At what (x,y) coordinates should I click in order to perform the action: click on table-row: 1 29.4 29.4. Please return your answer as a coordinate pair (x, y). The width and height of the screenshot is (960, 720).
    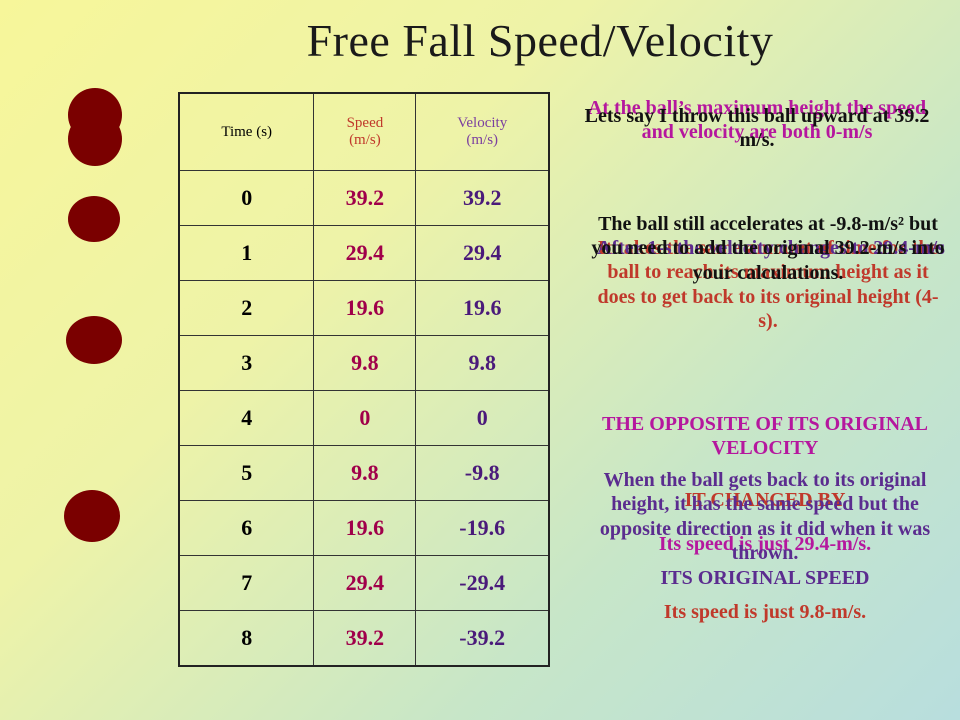
    Looking at the image, I should click on (364, 253).